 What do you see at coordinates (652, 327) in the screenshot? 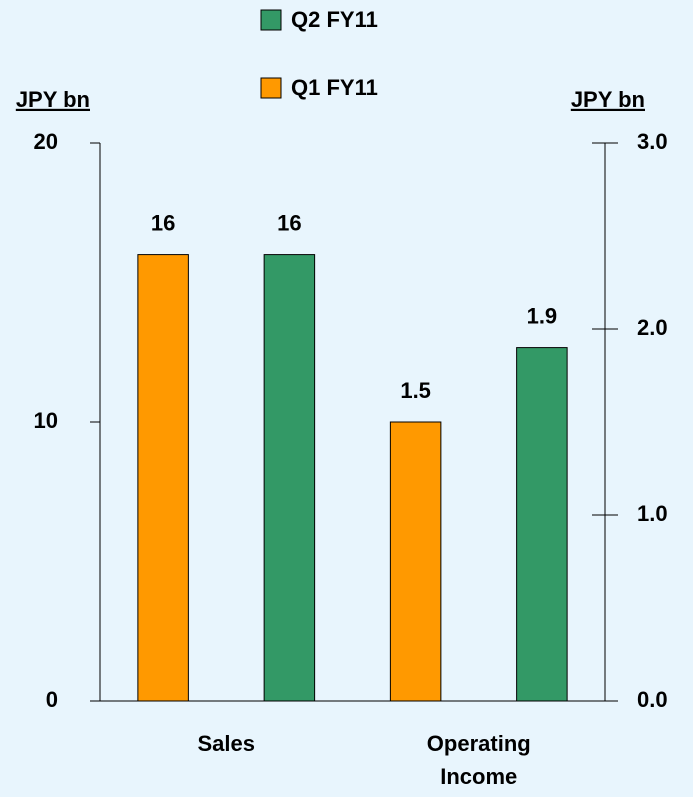
I see `y2-tick-label: 2.0` at bounding box center [652, 327].